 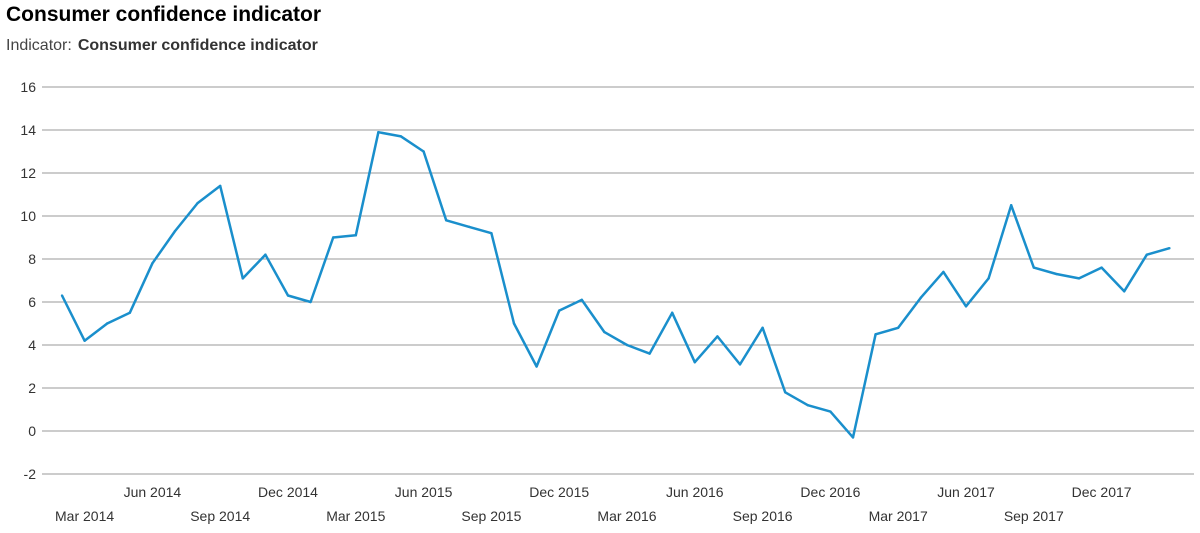 I want to click on x-tick-label: Sep 2017, so click(x=1034, y=516).